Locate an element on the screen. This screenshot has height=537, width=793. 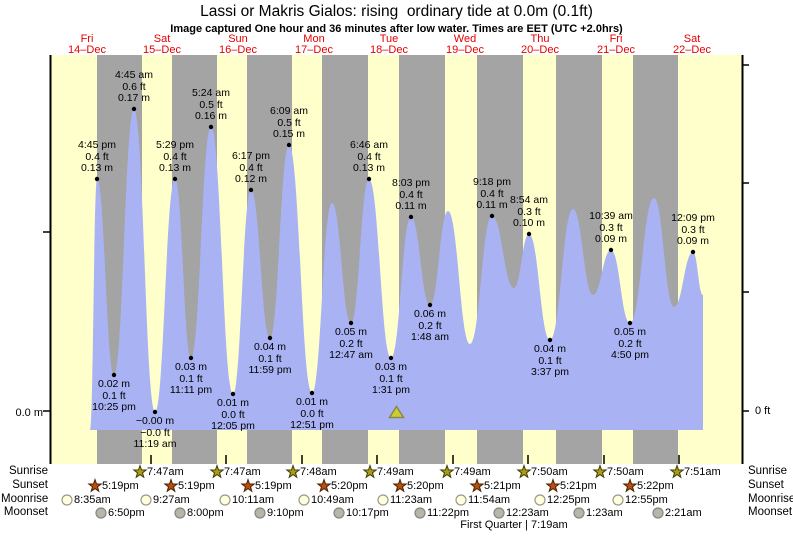
high-tide-label: 12:09 pm 0.3 ft 0.09 m is located at coordinates (693, 230).